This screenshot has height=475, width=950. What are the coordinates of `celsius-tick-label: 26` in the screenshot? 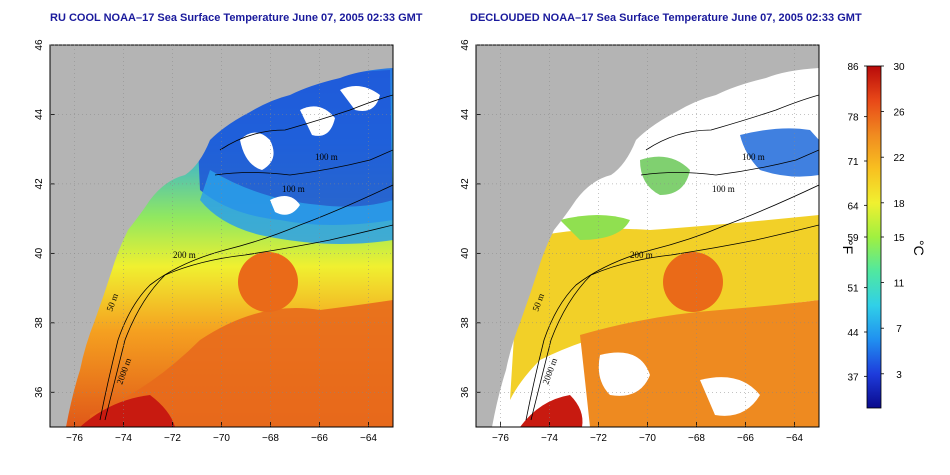 It's located at (899, 113).